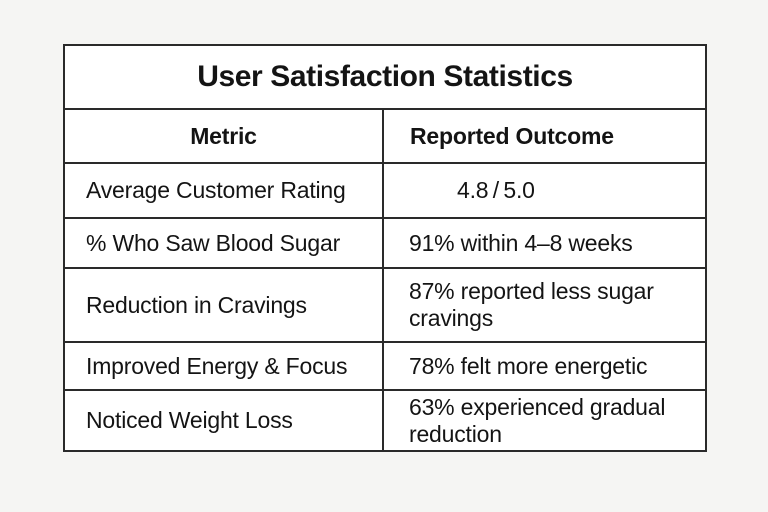 This screenshot has width=768, height=512. I want to click on metric-cell: % Who Saw Blood Sugar, so click(223, 243).